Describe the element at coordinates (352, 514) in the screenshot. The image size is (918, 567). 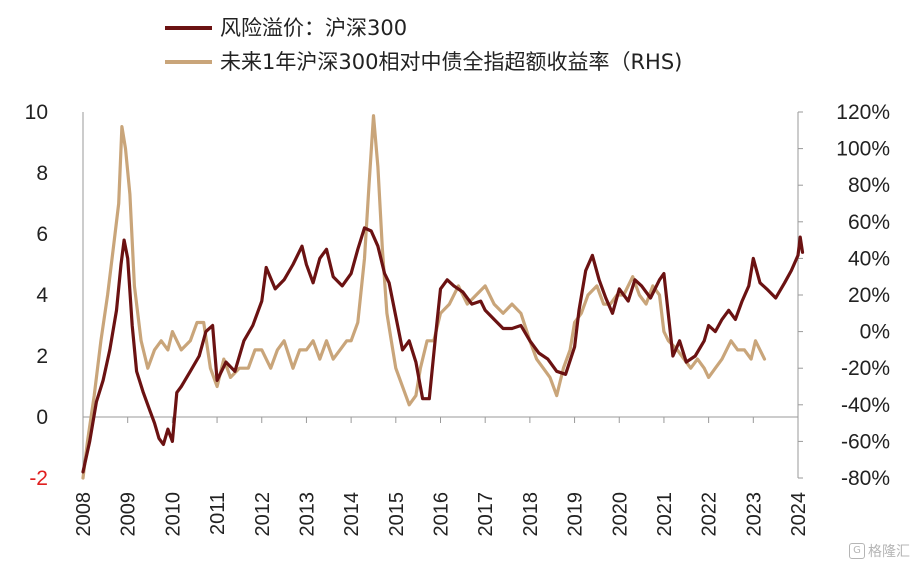
I see `x-tick-label: 2014` at that location.